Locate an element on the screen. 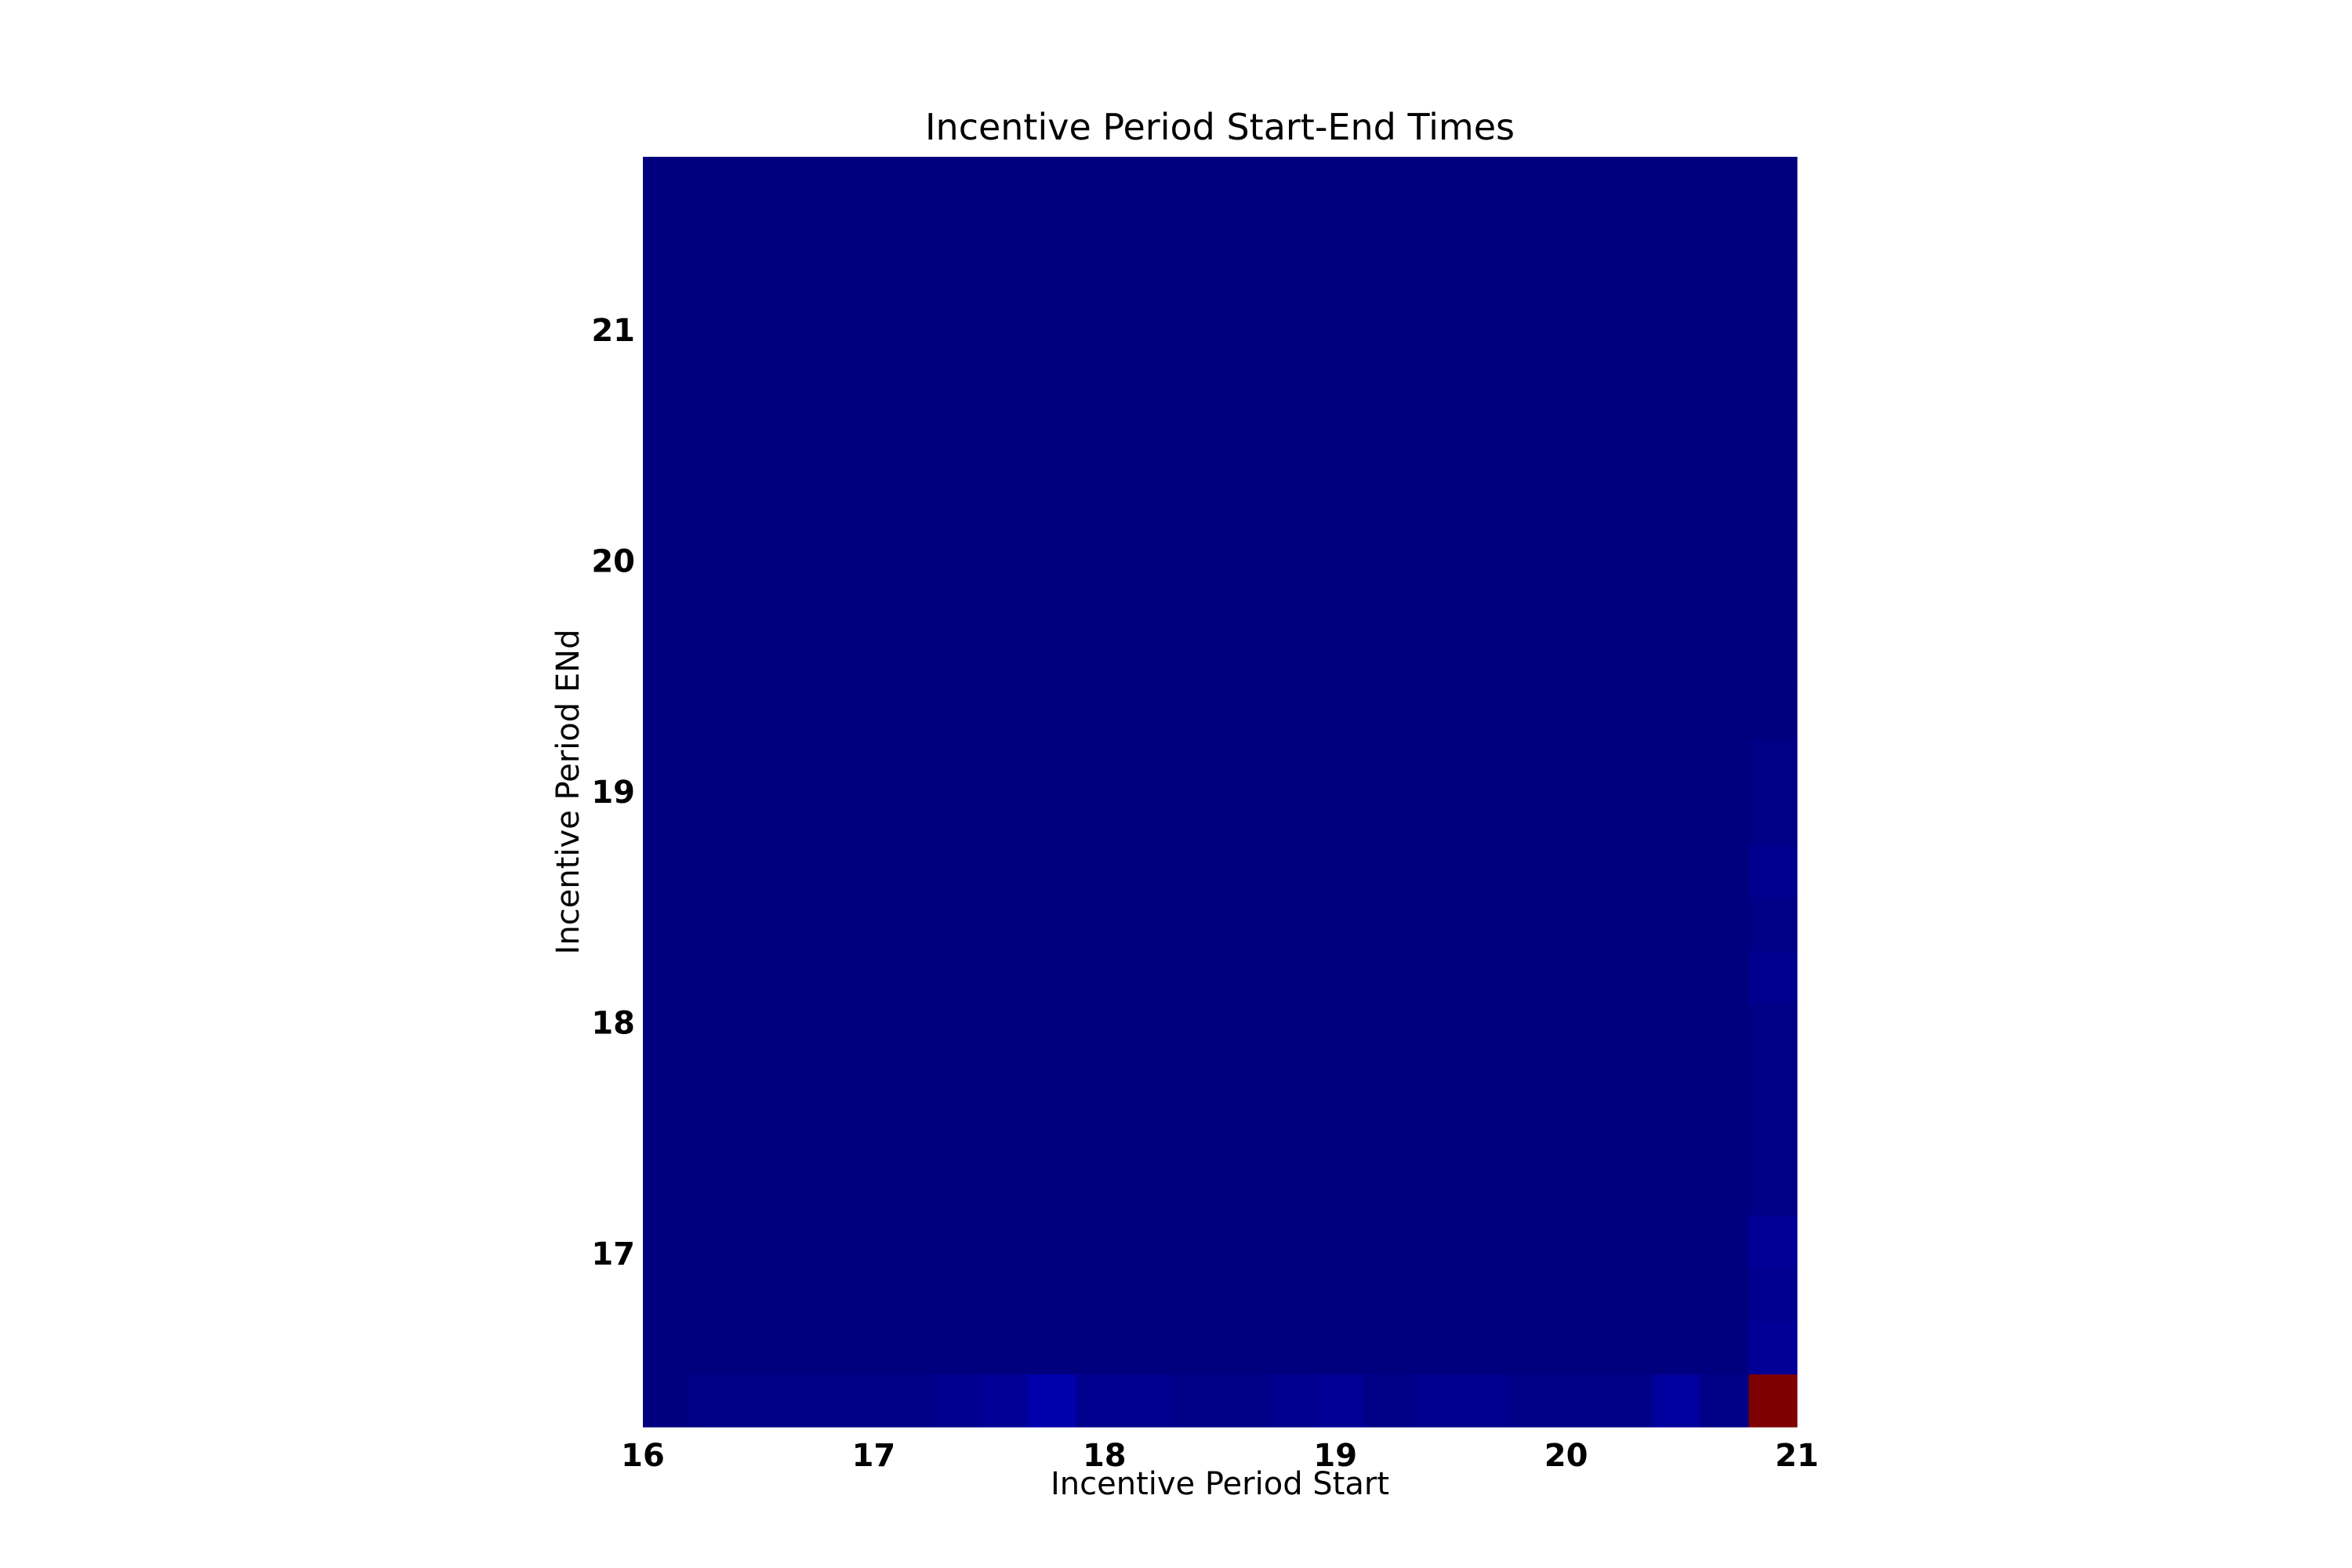 This screenshot has width=2352, height=1568. y-axis-label: Incentive Period ENd is located at coordinates (568, 792).